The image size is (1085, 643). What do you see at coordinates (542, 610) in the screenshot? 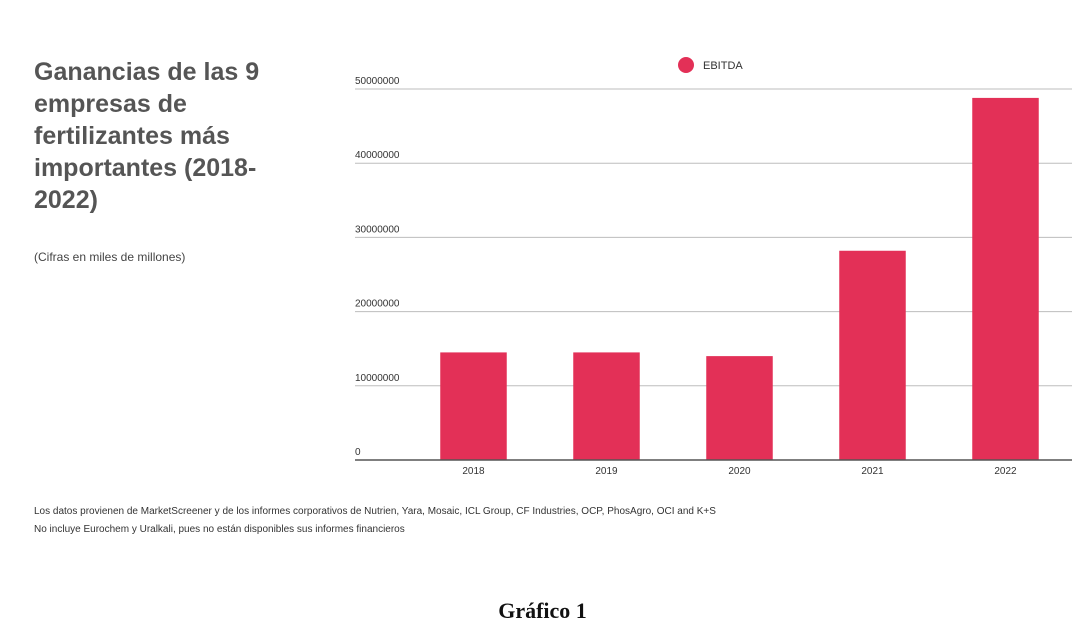
I see `figure-caption: Gráfico 1` at bounding box center [542, 610].